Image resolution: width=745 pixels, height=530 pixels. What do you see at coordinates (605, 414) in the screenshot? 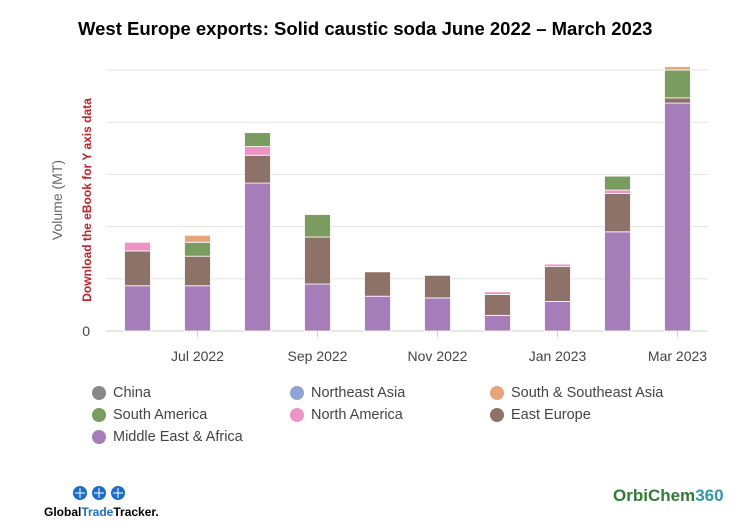
I see `legend-item: East Europe` at bounding box center [605, 414].